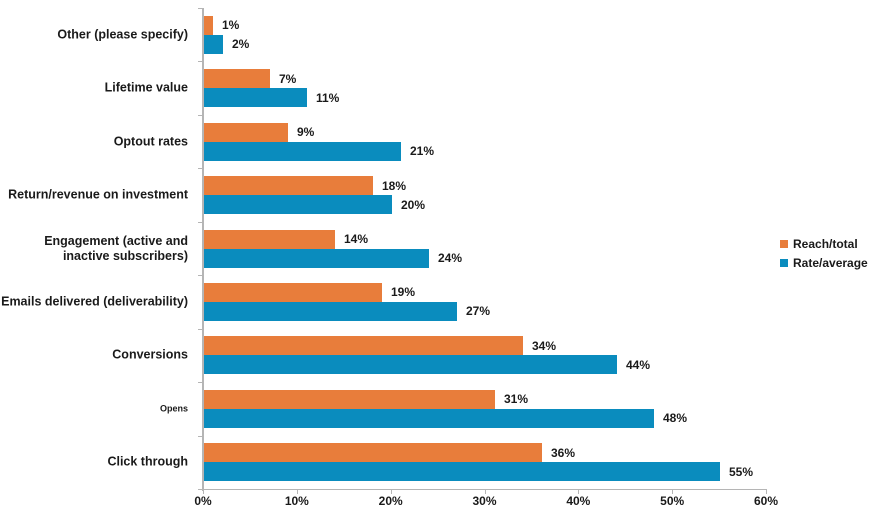 This screenshot has height=523, width=875. Describe the element at coordinates (231, 25) in the screenshot. I see `value-label: 1%` at that location.